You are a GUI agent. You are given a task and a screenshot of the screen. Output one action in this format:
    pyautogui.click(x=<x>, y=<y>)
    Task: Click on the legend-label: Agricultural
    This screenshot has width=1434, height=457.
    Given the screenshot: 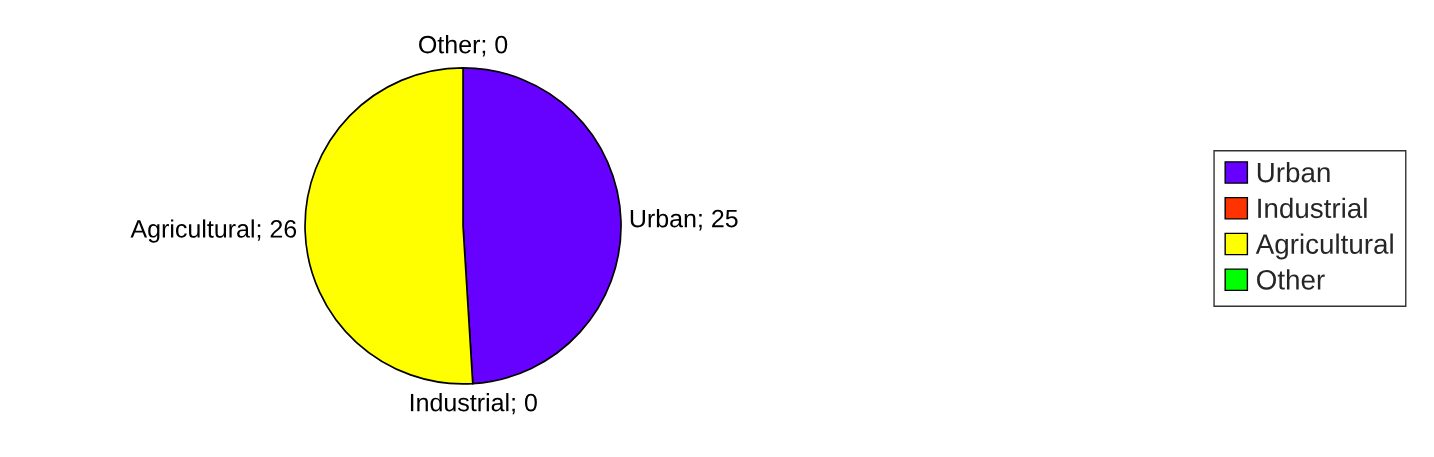 What is the action you would take?
    pyautogui.click(x=1324, y=246)
    